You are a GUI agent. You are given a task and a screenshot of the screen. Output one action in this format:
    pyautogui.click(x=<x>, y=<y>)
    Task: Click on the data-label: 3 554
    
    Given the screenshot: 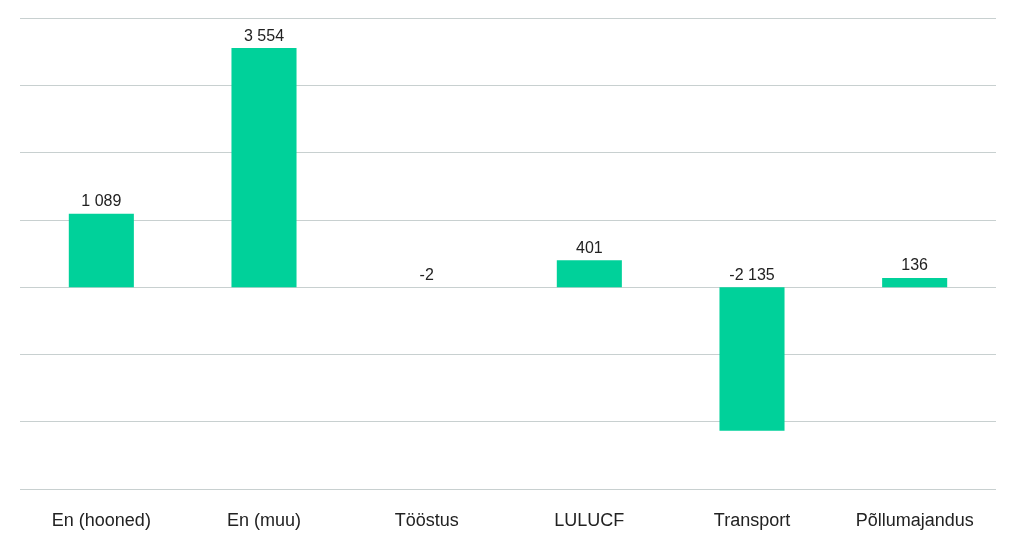 What is the action you would take?
    pyautogui.click(x=264, y=35)
    